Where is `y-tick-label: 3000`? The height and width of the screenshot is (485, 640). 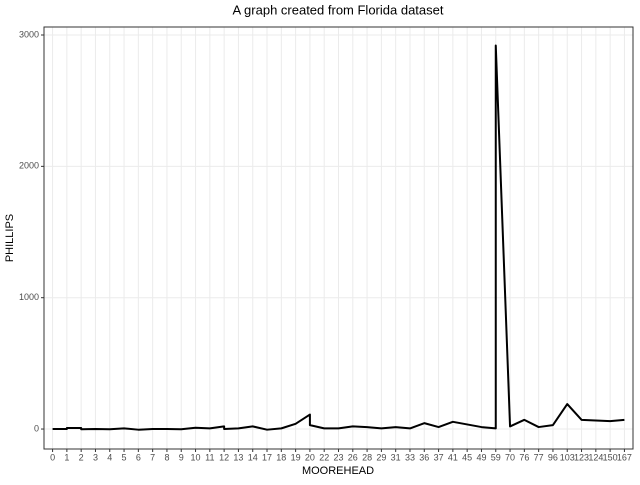 y-tick-label: 3000 is located at coordinates (29, 34).